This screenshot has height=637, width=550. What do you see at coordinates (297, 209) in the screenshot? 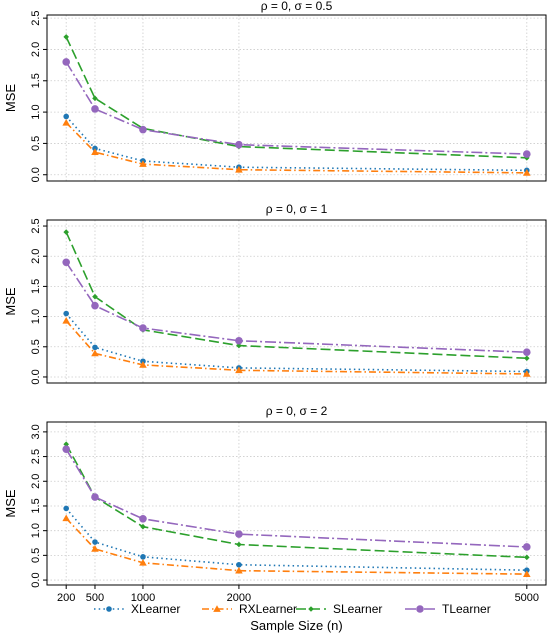
I see `panel-title: ρ = 0, σ = 1` at bounding box center [297, 209].